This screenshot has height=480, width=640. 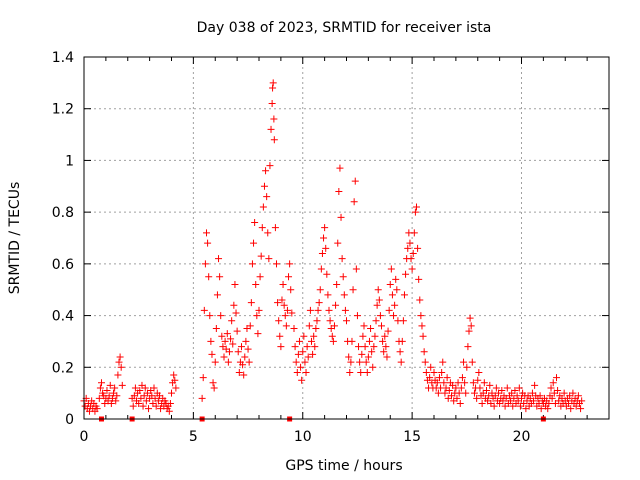 I want to click on x-tick-label: 20, so click(x=522, y=437).